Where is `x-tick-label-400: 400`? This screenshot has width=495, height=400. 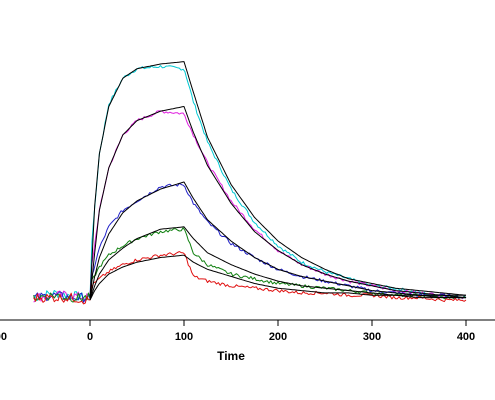
x-tick-label-400: 400 is located at coordinates (466, 337).